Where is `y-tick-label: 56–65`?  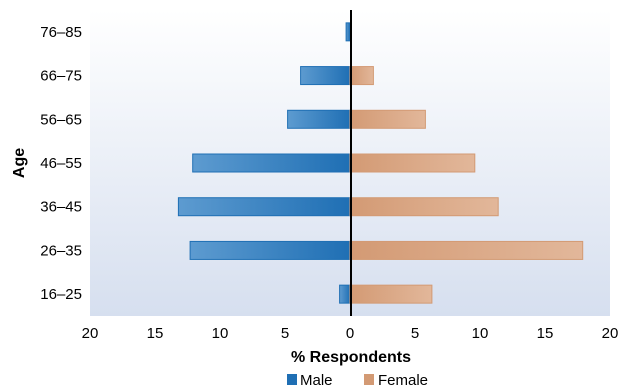 y-tick-label: 56–65 is located at coordinates (61, 119).